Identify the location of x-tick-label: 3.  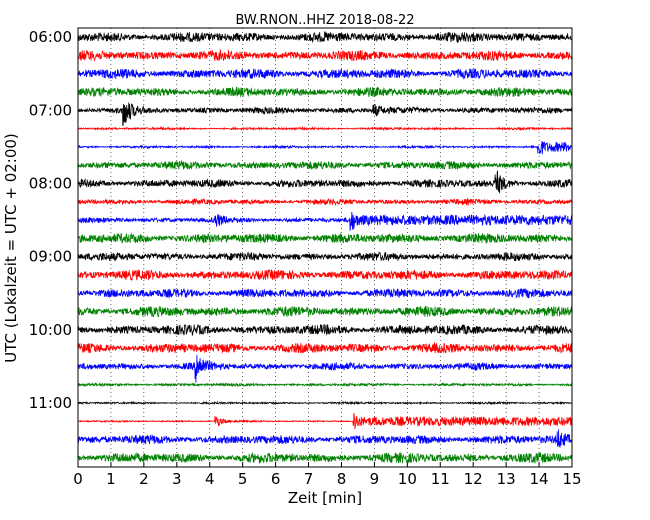
(177, 479).